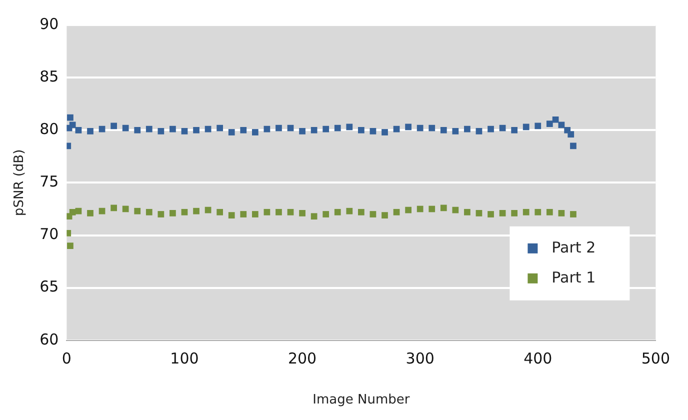  Describe the element at coordinates (67, 358) in the screenshot. I see `x-tick-label: 0` at that location.